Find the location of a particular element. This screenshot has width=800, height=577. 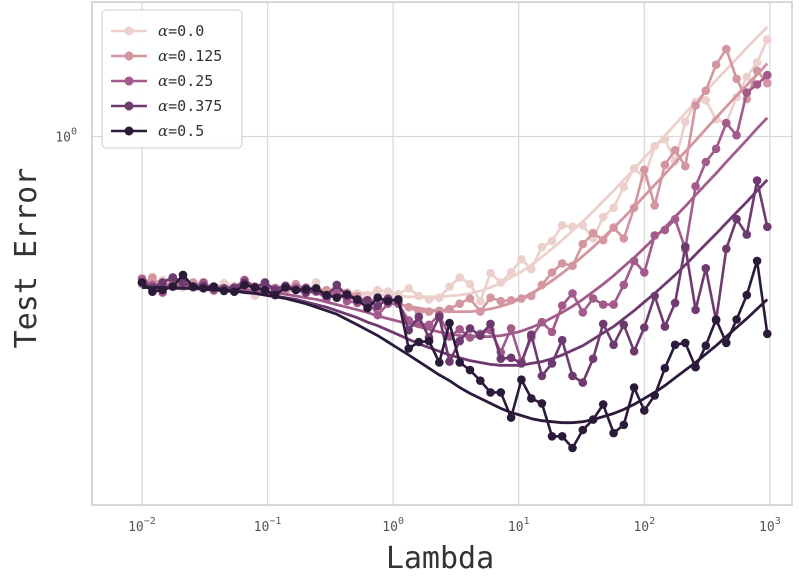

legend-greek: α is located at coordinates (163, 106).